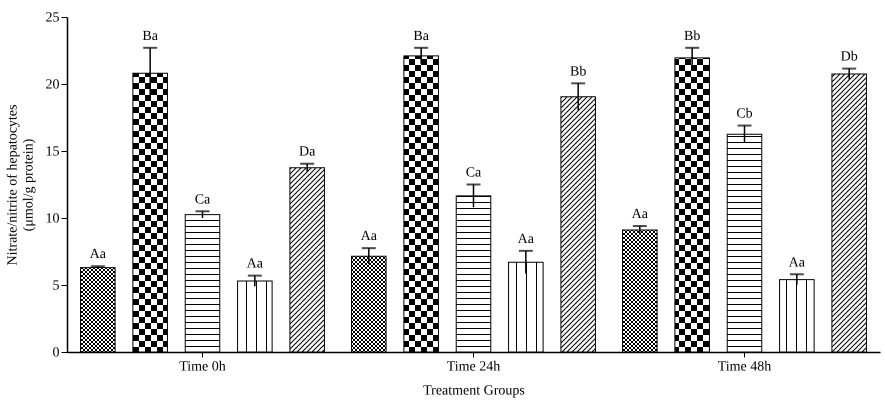 The image size is (885, 402). I want to click on y-tick-label: 25, so click(53, 18).